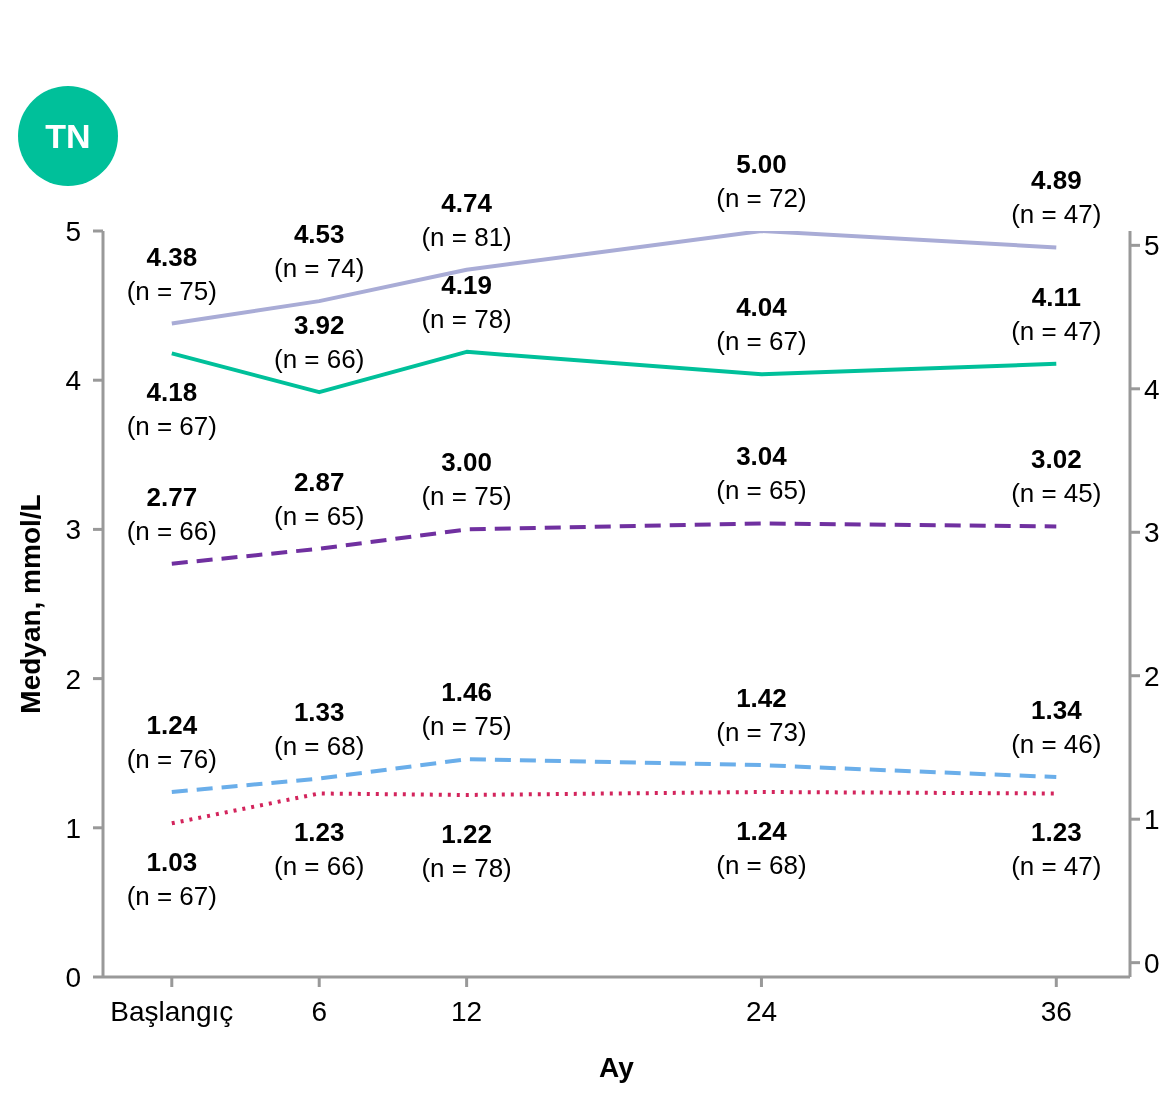 This screenshot has height=1101, width=1173. What do you see at coordinates (73, 381) in the screenshot?
I see `y-tick-label: 4` at bounding box center [73, 381].